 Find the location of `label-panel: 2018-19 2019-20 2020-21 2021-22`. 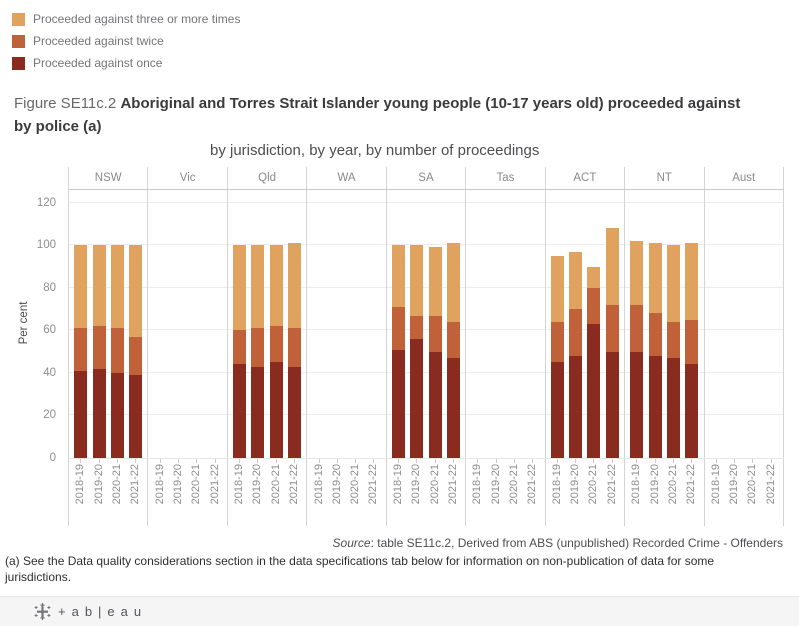

label-panel: 2018-19 2019-20 2020-21 2021-22 is located at coordinates (347, 495).